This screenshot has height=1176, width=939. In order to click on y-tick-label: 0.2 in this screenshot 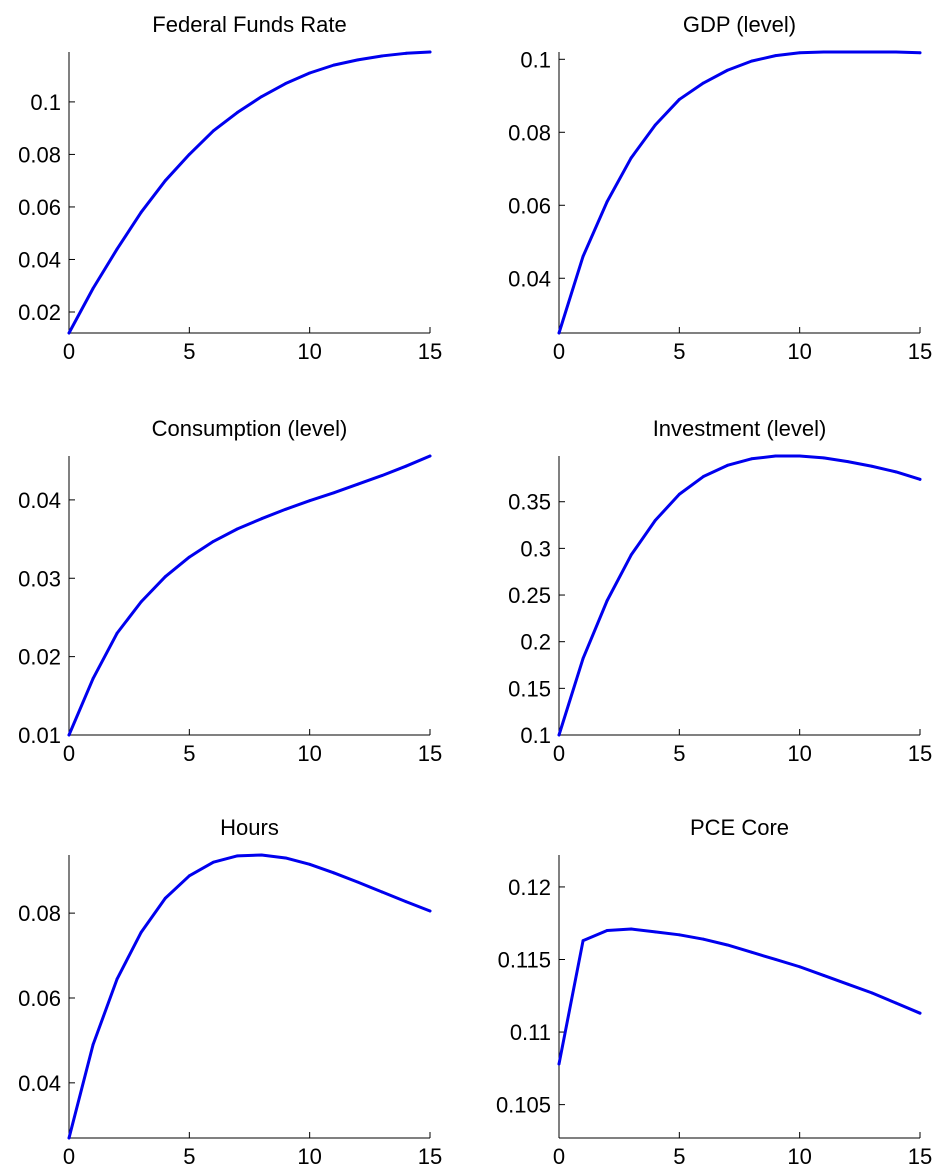, I will do `click(535, 642)`.